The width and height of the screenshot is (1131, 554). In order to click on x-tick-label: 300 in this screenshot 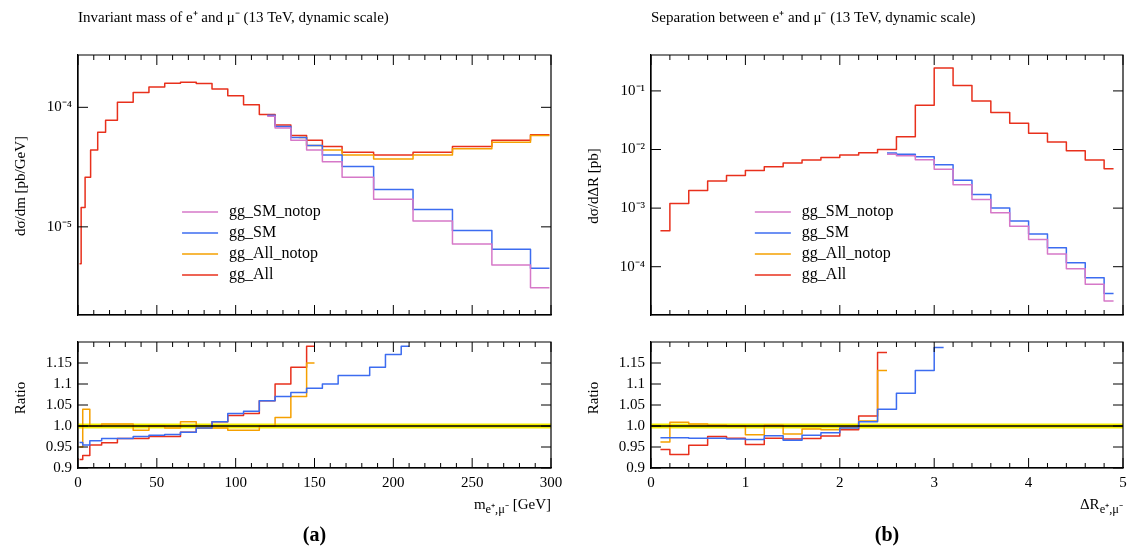, I will do `click(551, 481)`.